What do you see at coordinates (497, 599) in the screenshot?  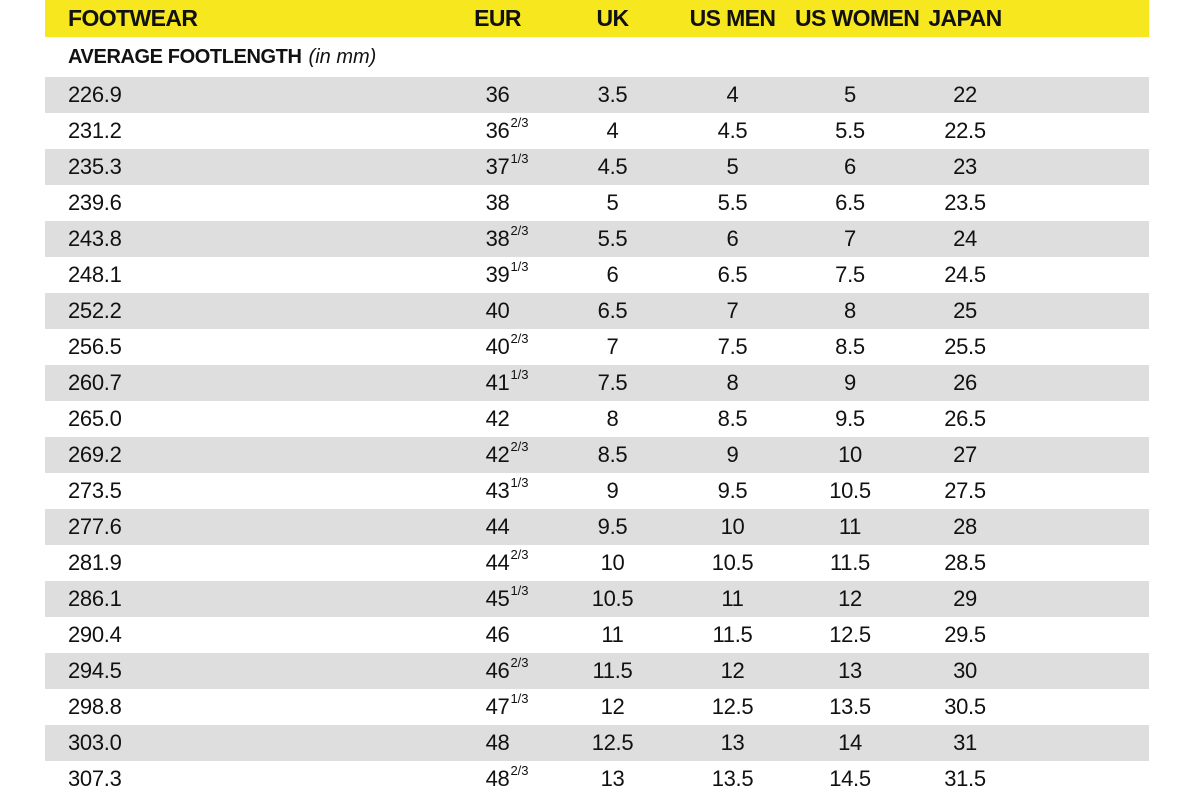 I see `cell-eur: 45 1/3` at bounding box center [497, 599].